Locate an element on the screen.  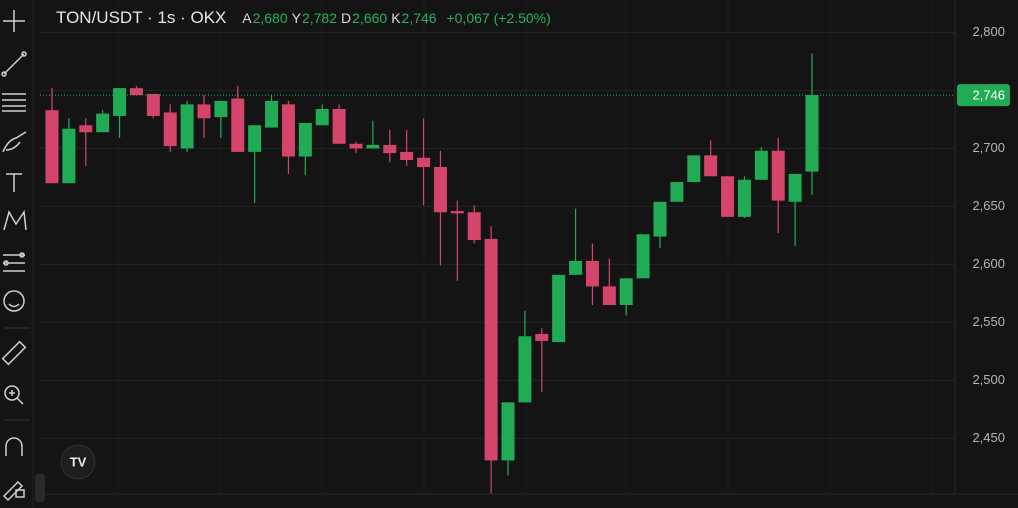
y-tick-label: 2,550 is located at coordinates (988, 321).